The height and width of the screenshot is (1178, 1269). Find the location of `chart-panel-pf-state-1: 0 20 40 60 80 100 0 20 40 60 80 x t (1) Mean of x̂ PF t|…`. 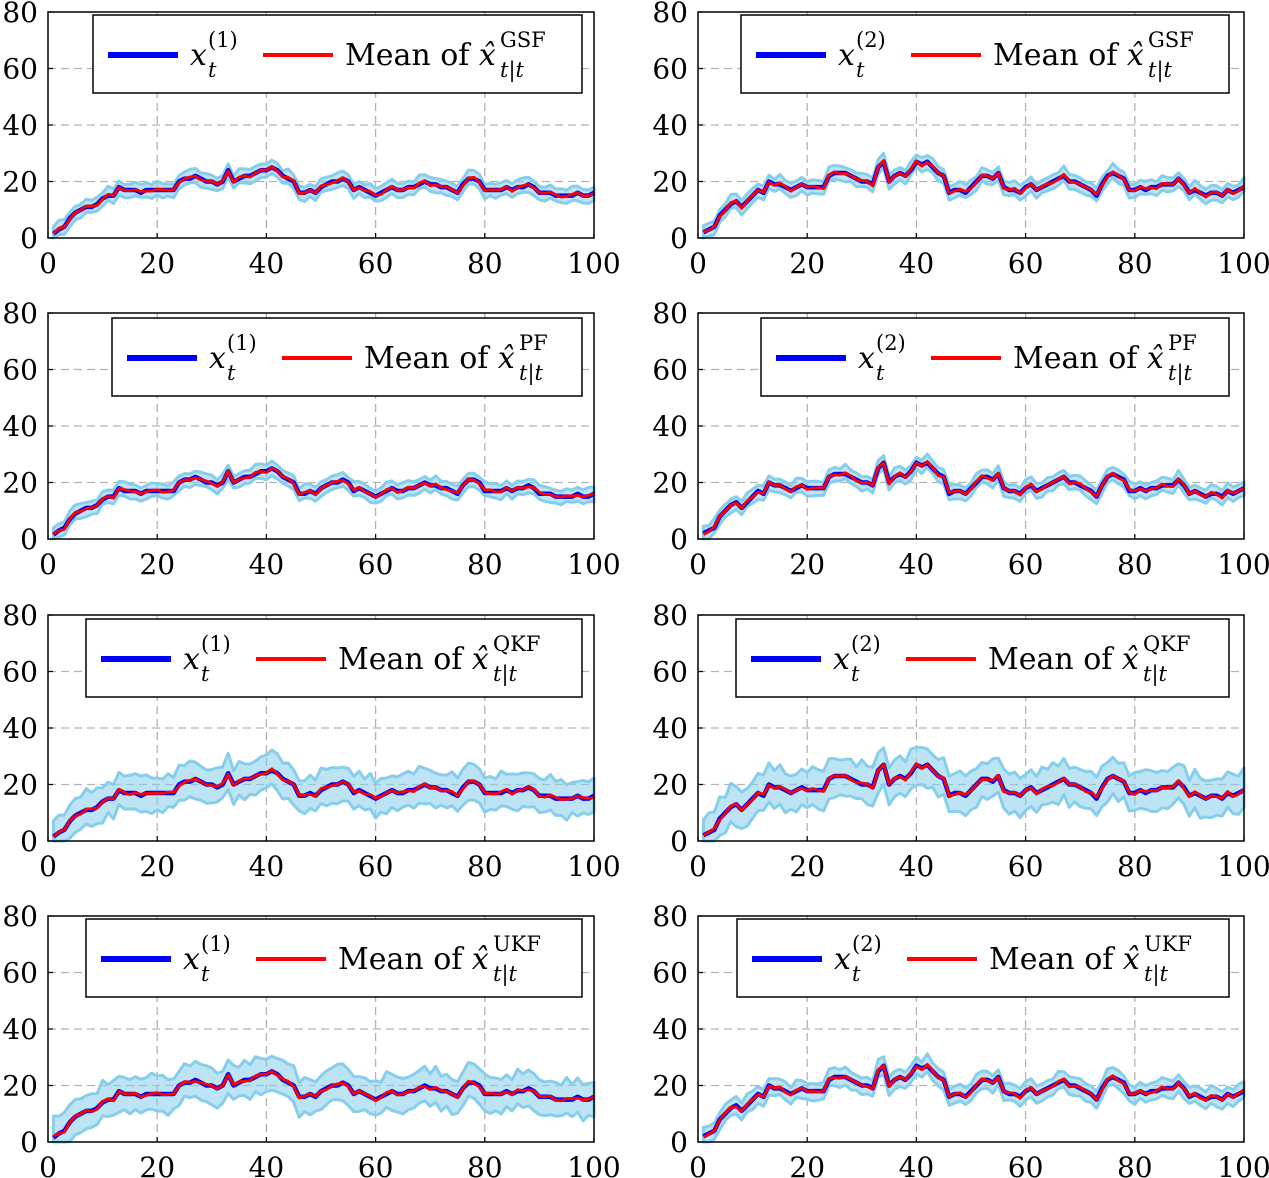

chart-panel-pf-state-1: 0 20 40 60 80 100 0 20 40 60 80 x t (1) Mean of x̂ PF t|… is located at coordinates (311, 439).